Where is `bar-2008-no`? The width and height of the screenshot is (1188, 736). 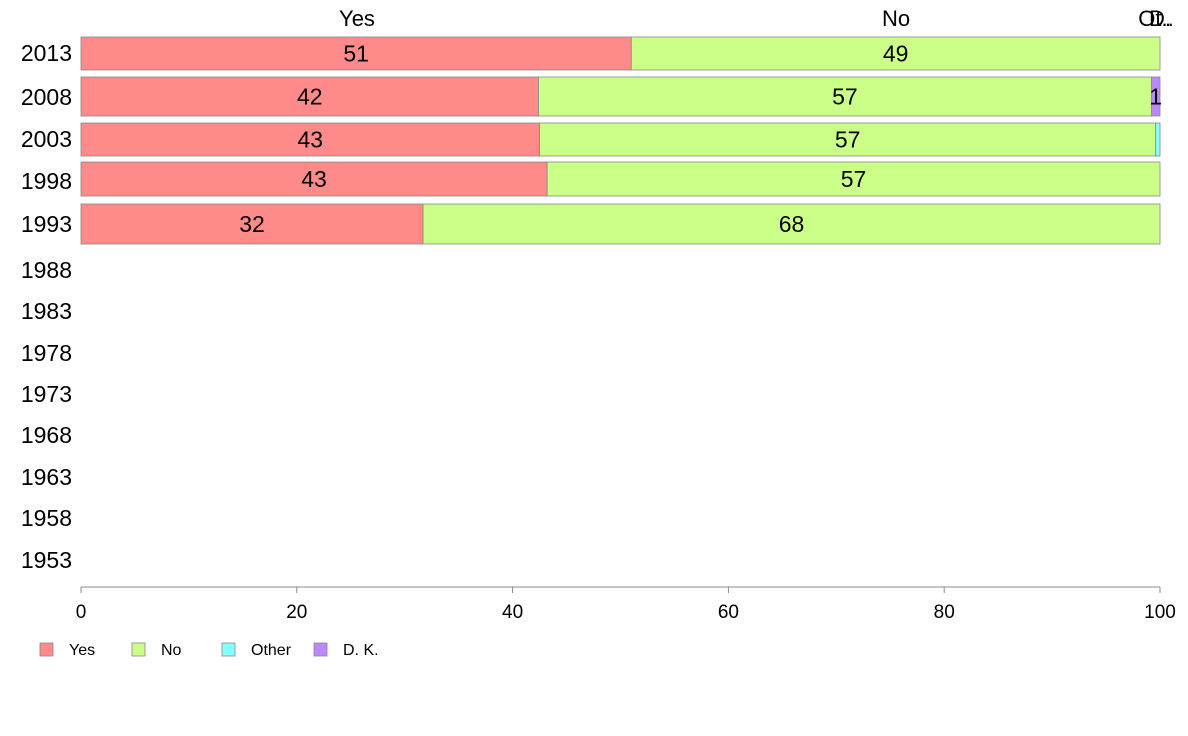
bar-2008-no is located at coordinates (845, 96).